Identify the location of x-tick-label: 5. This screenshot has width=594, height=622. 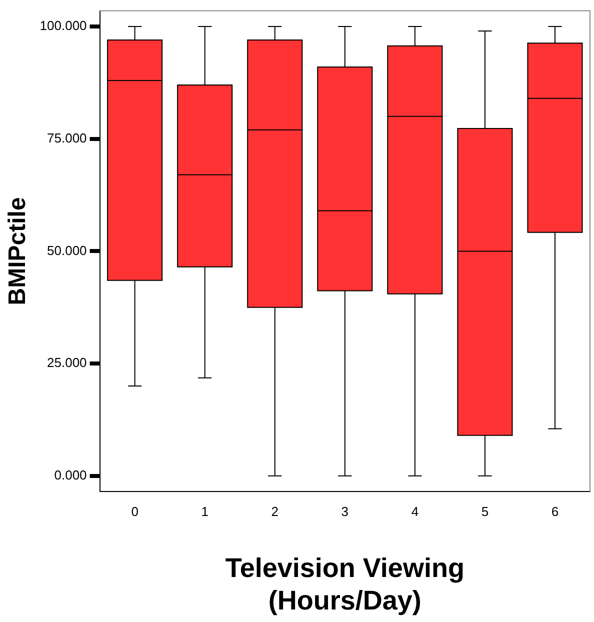
(485, 511).